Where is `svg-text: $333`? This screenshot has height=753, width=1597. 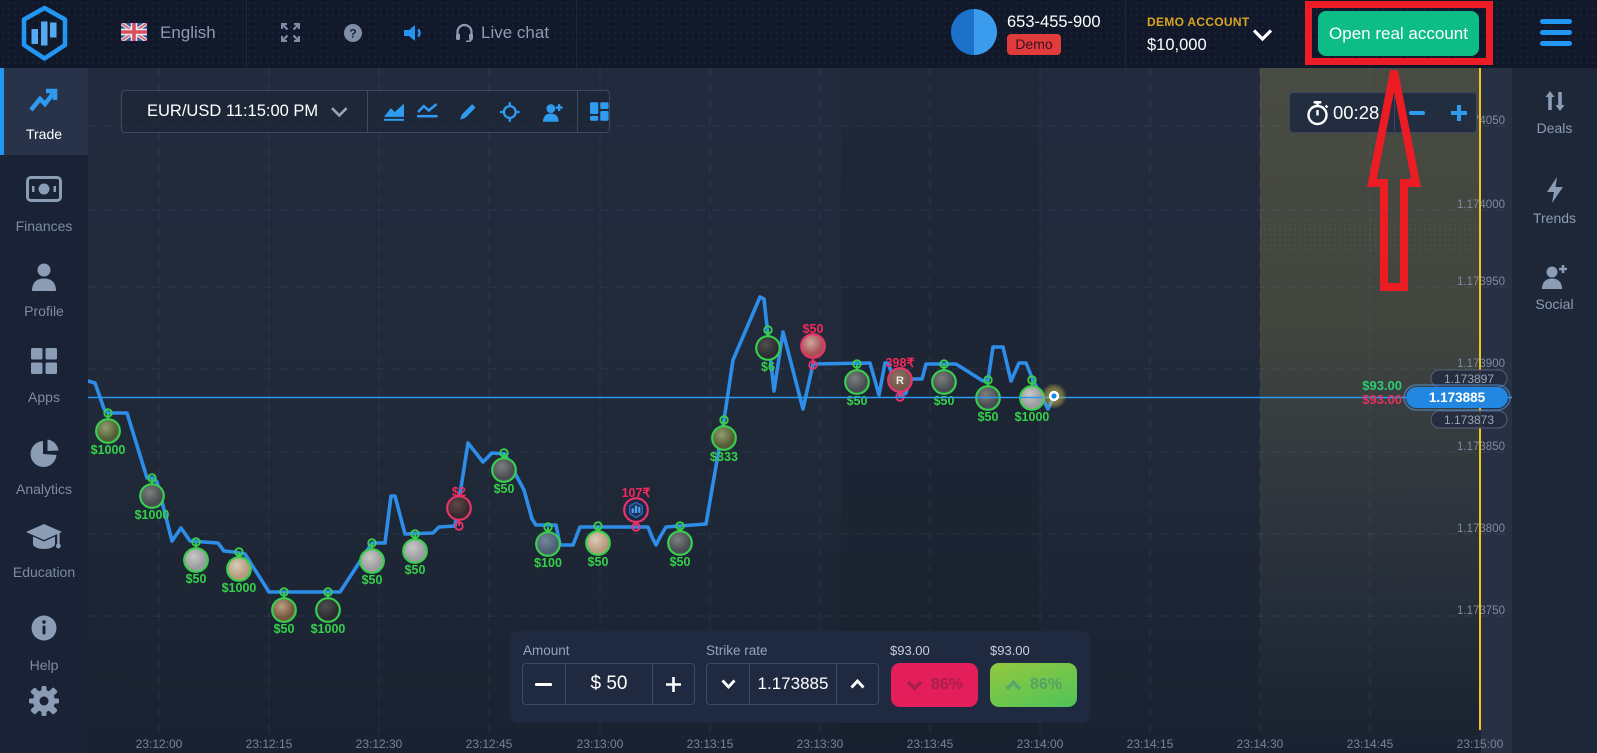 svg-text: $333 is located at coordinates (724, 457).